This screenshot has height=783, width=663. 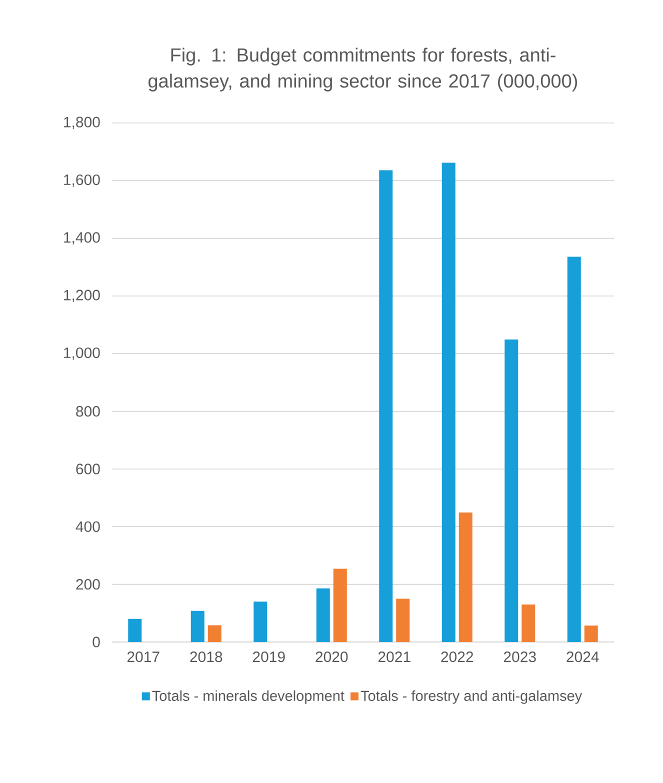 I want to click on y-tick-label: 0, so click(x=96, y=642).